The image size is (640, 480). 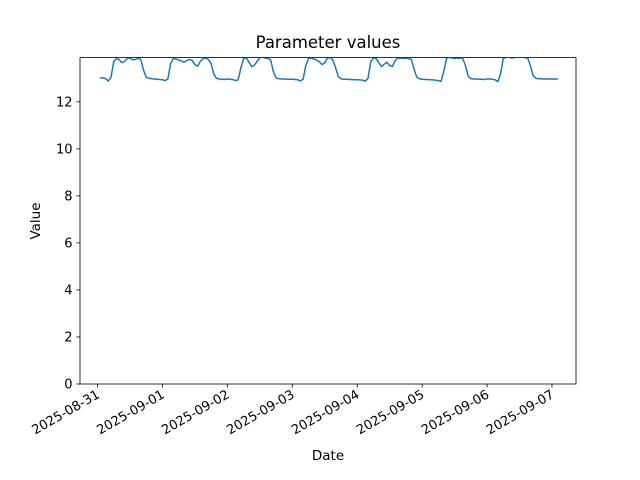 What do you see at coordinates (328, 42) in the screenshot?
I see `chart-title: Parameter values` at bounding box center [328, 42].